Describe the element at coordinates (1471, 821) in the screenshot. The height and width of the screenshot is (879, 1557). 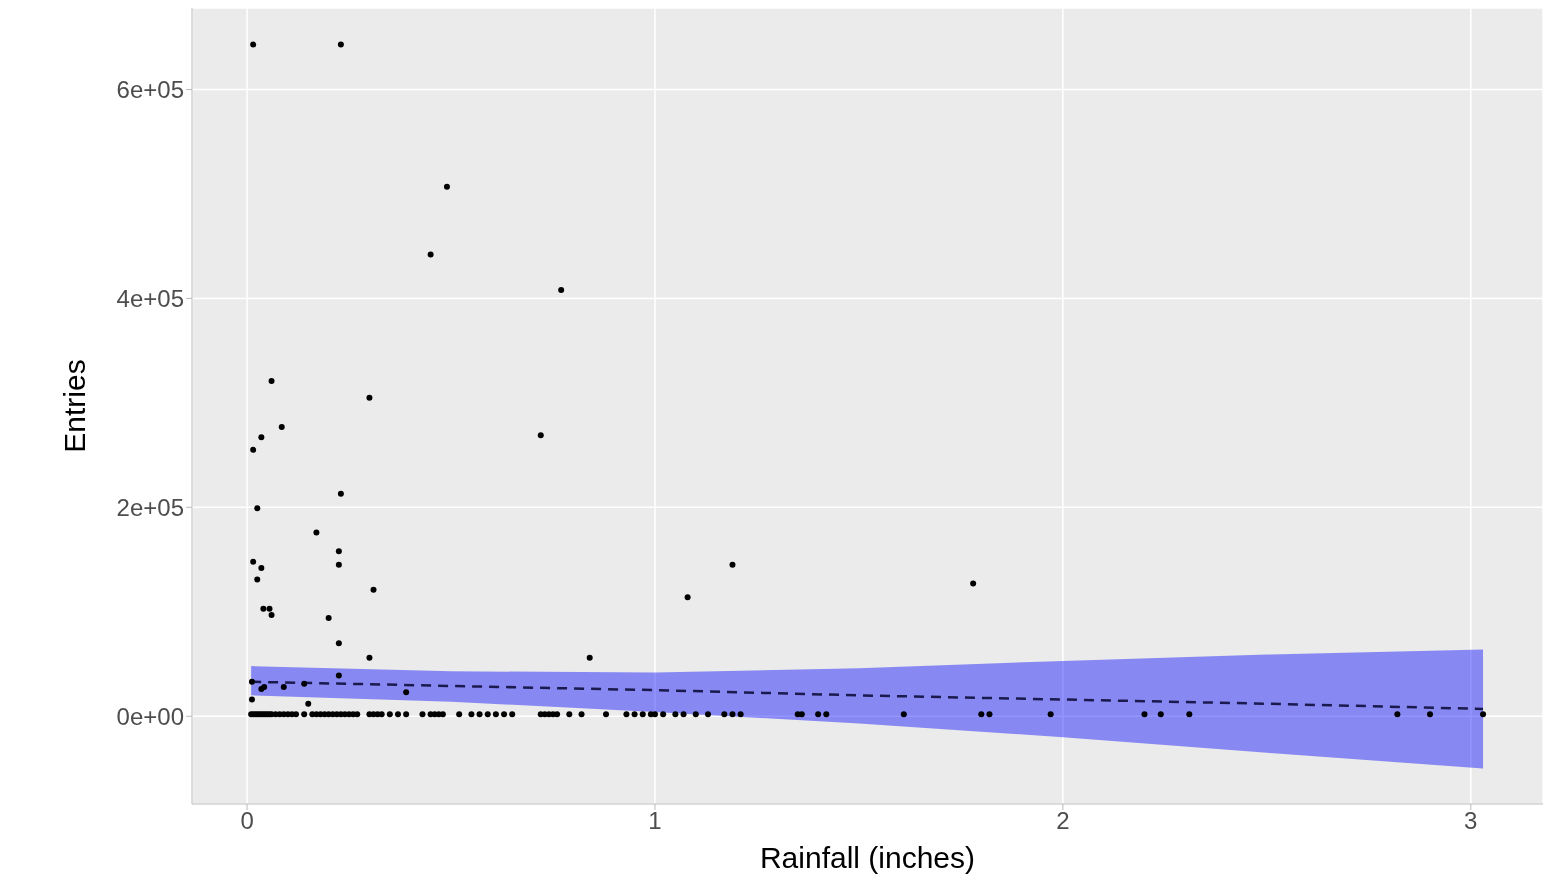
I see `x-tick-label: 3` at that location.